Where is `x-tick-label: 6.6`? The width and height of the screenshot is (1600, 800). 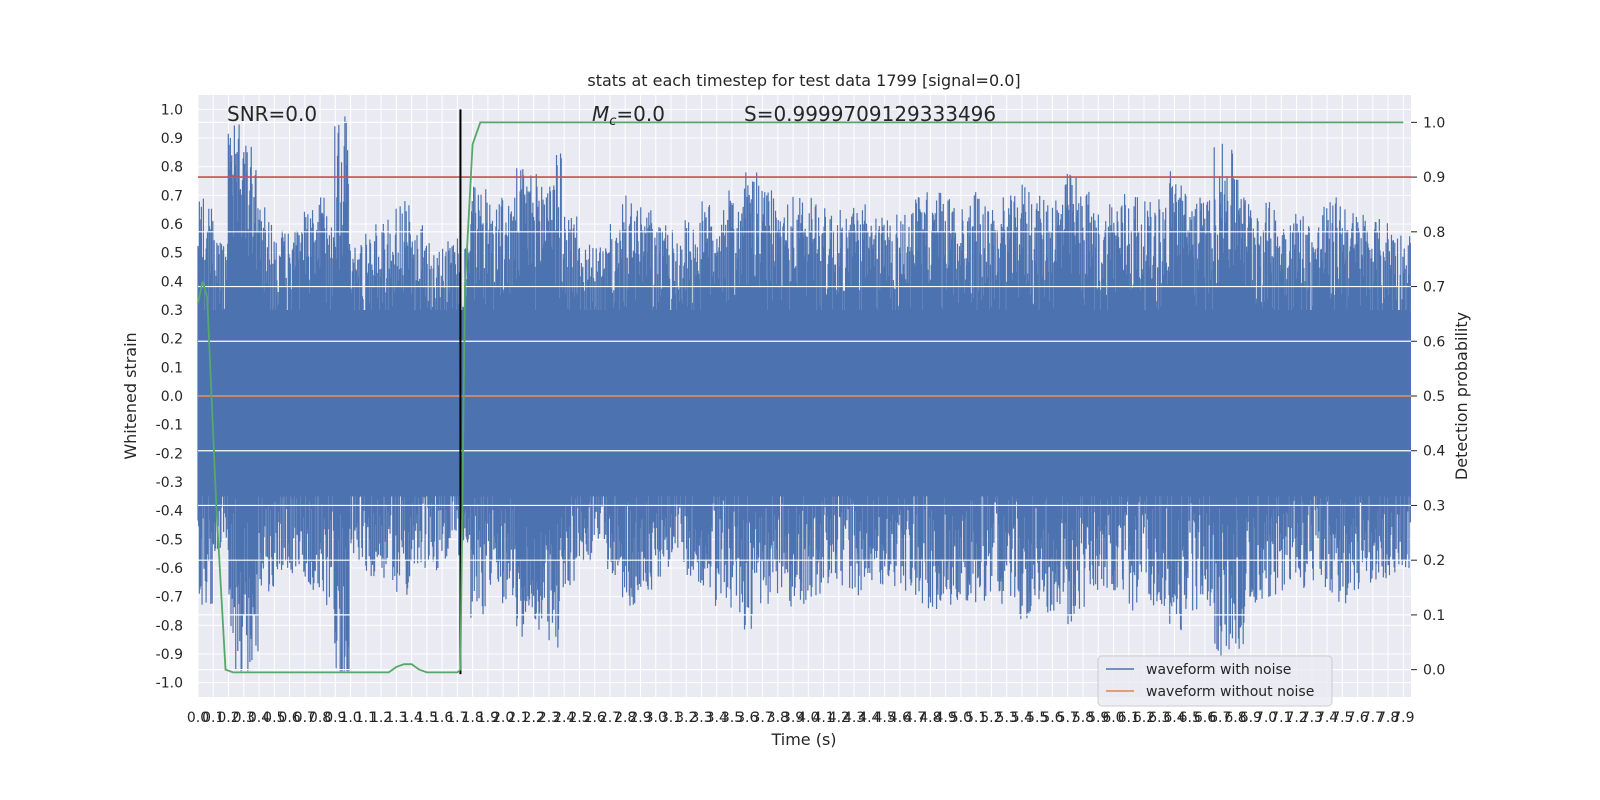 x-tick-label: 6.6 is located at coordinates (1205, 718).